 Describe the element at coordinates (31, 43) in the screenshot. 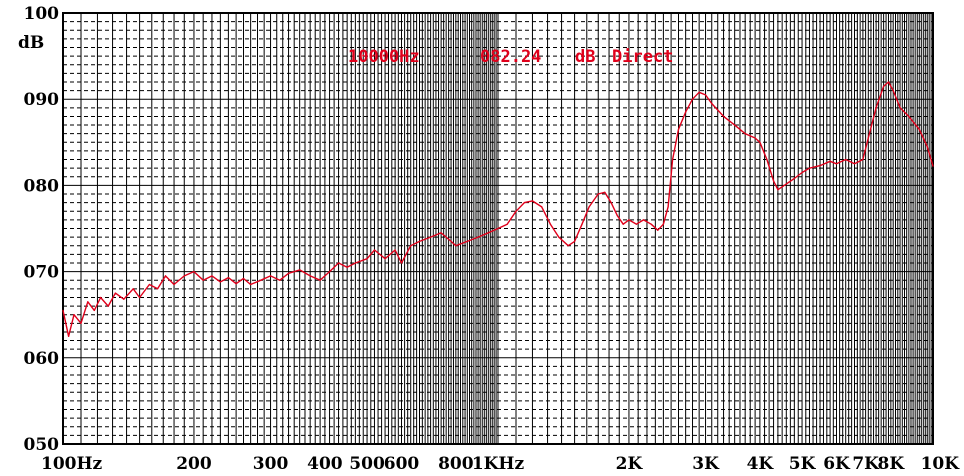

I see `y-axis-unit-label: dB` at that location.